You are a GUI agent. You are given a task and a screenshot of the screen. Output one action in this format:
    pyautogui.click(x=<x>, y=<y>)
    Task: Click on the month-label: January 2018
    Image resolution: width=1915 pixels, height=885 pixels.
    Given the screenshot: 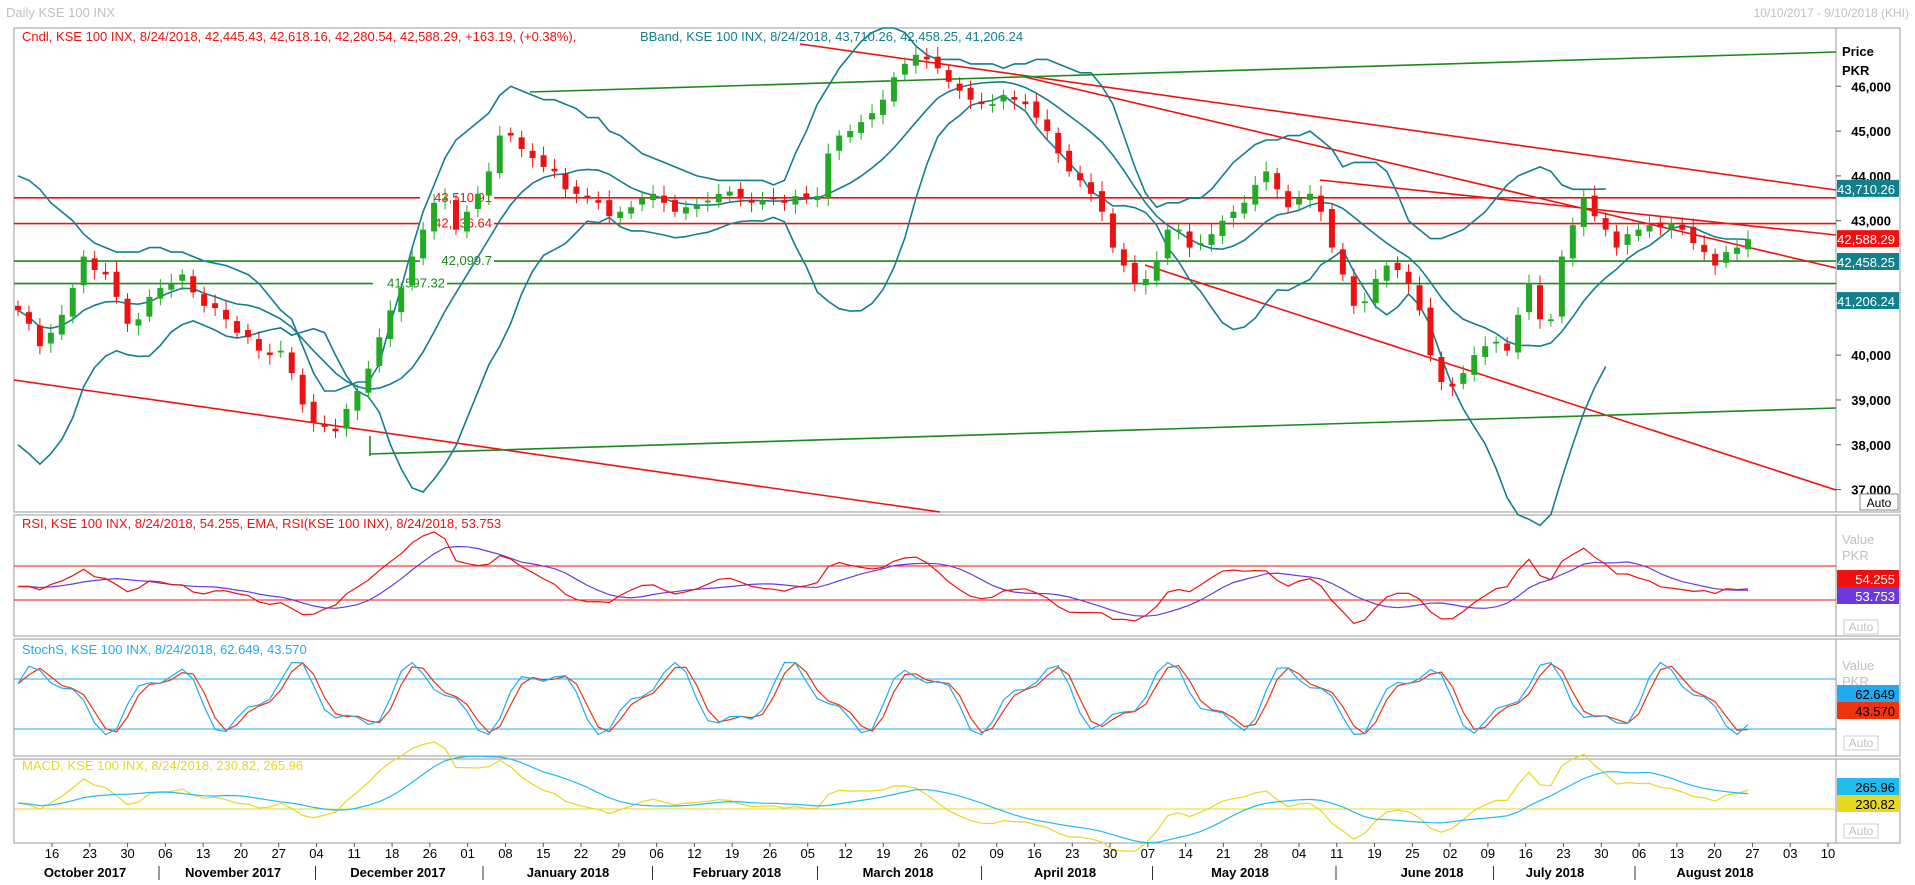 What is the action you would take?
    pyautogui.click(x=568, y=872)
    